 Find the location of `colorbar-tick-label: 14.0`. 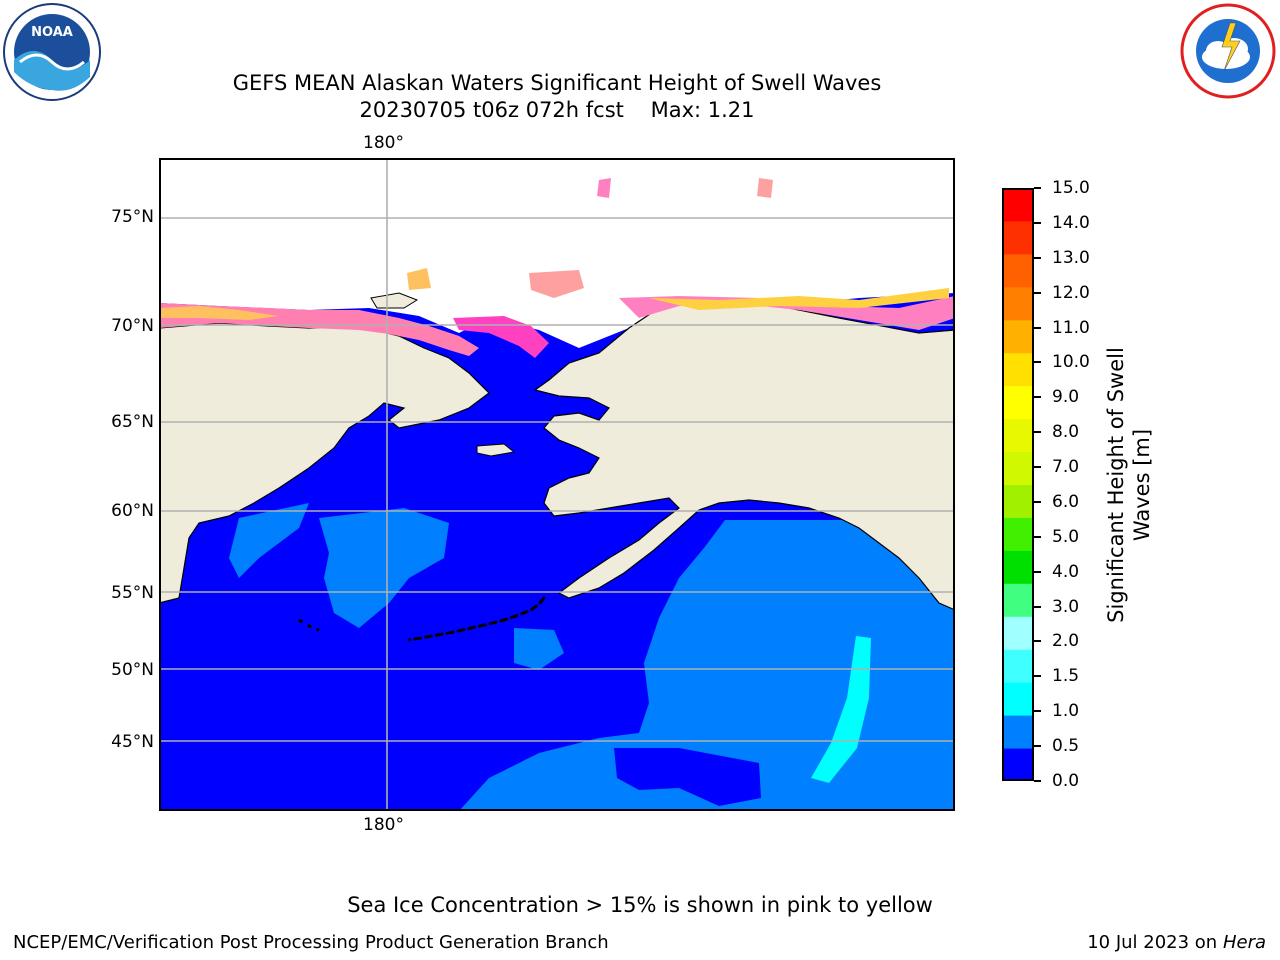

colorbar-tick-label: 14.0 is located at coordinates (1071, 222).